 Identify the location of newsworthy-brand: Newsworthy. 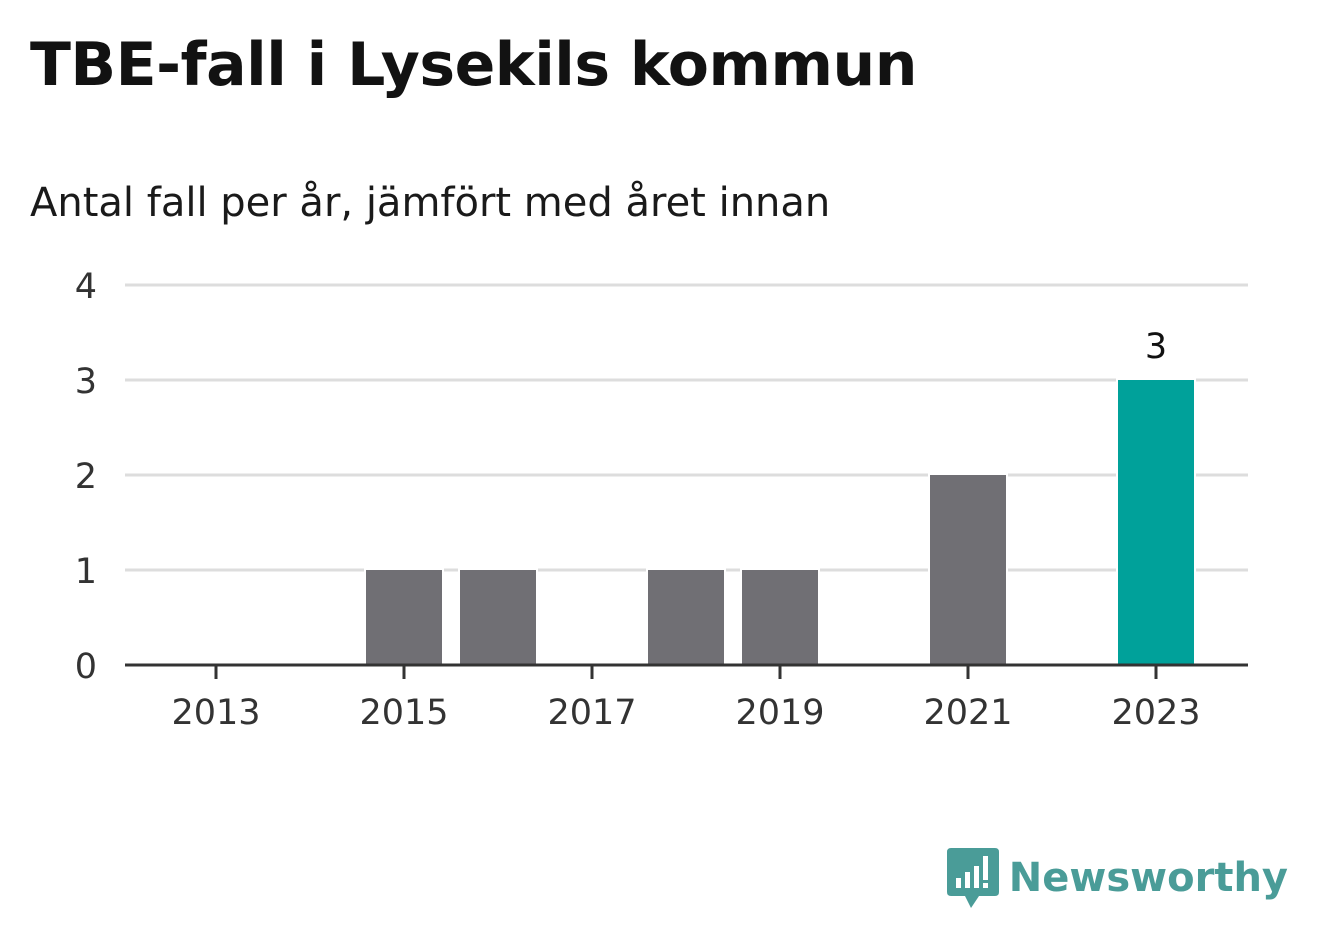
(1117, 878).